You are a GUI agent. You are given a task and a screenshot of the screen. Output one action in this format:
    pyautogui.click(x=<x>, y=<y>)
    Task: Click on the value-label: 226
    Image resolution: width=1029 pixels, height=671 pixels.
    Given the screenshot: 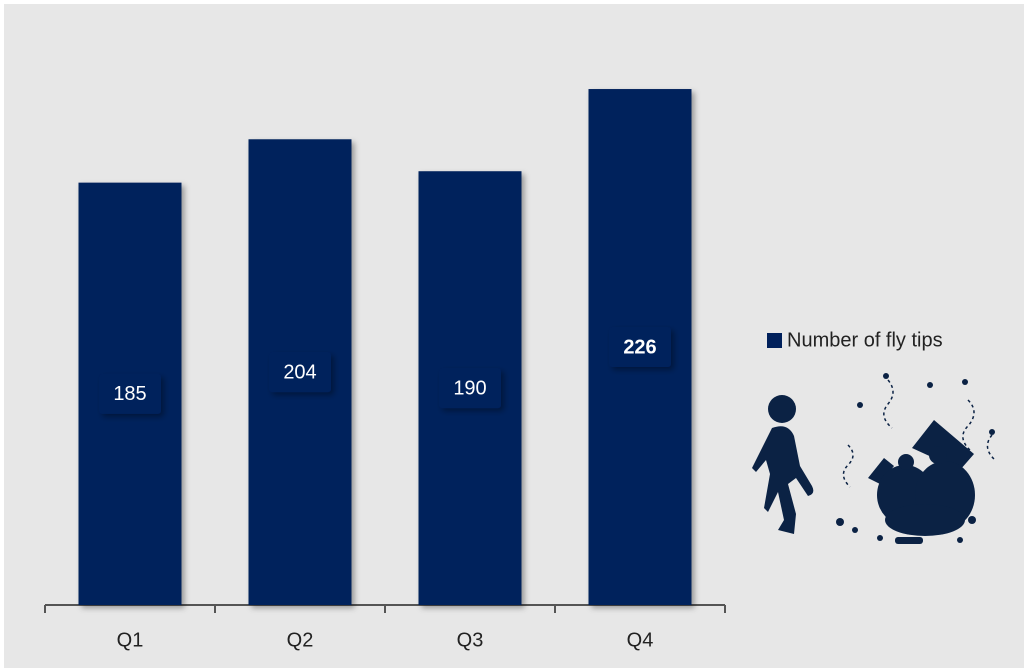 What is the action you would take?
    pyautogui.click(x=639, y=347)
    